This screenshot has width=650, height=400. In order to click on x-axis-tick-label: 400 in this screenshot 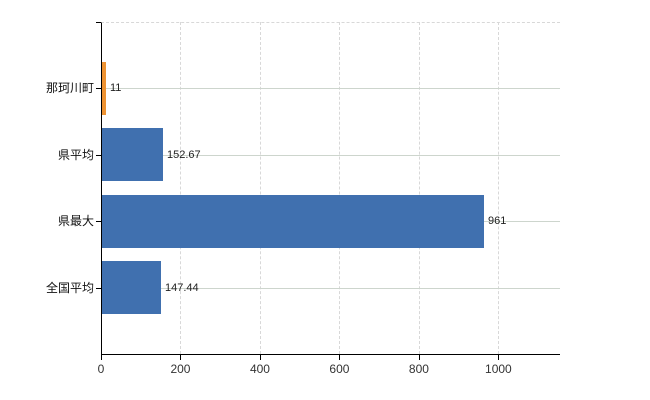, I will do `click(259, 369)`.